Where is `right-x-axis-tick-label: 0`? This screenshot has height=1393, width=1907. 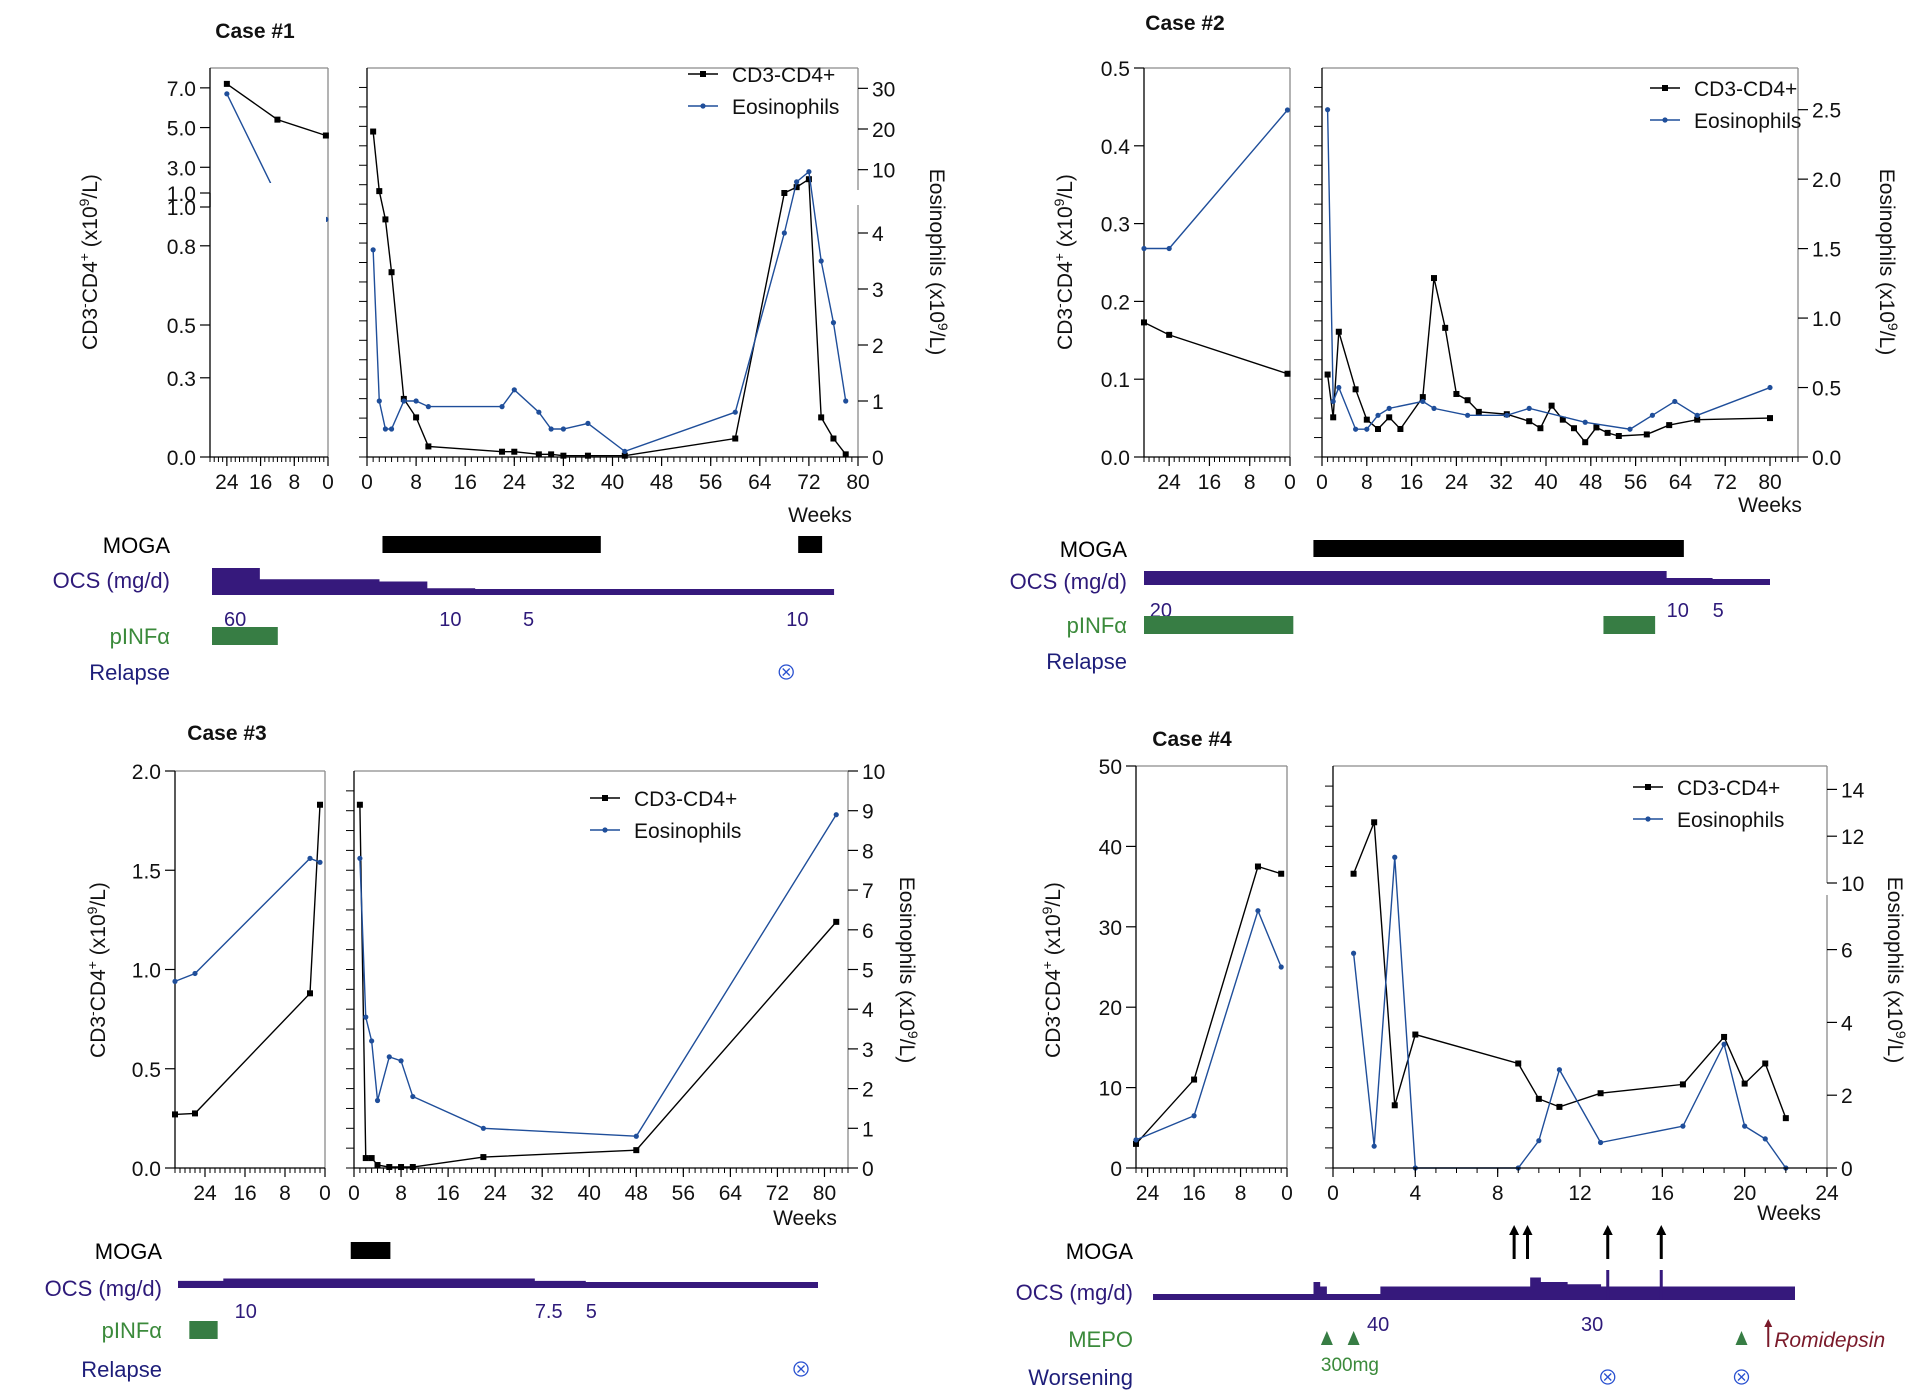 right-x-axis-tick-label: 0 is located at coordinates (1333, 1193).